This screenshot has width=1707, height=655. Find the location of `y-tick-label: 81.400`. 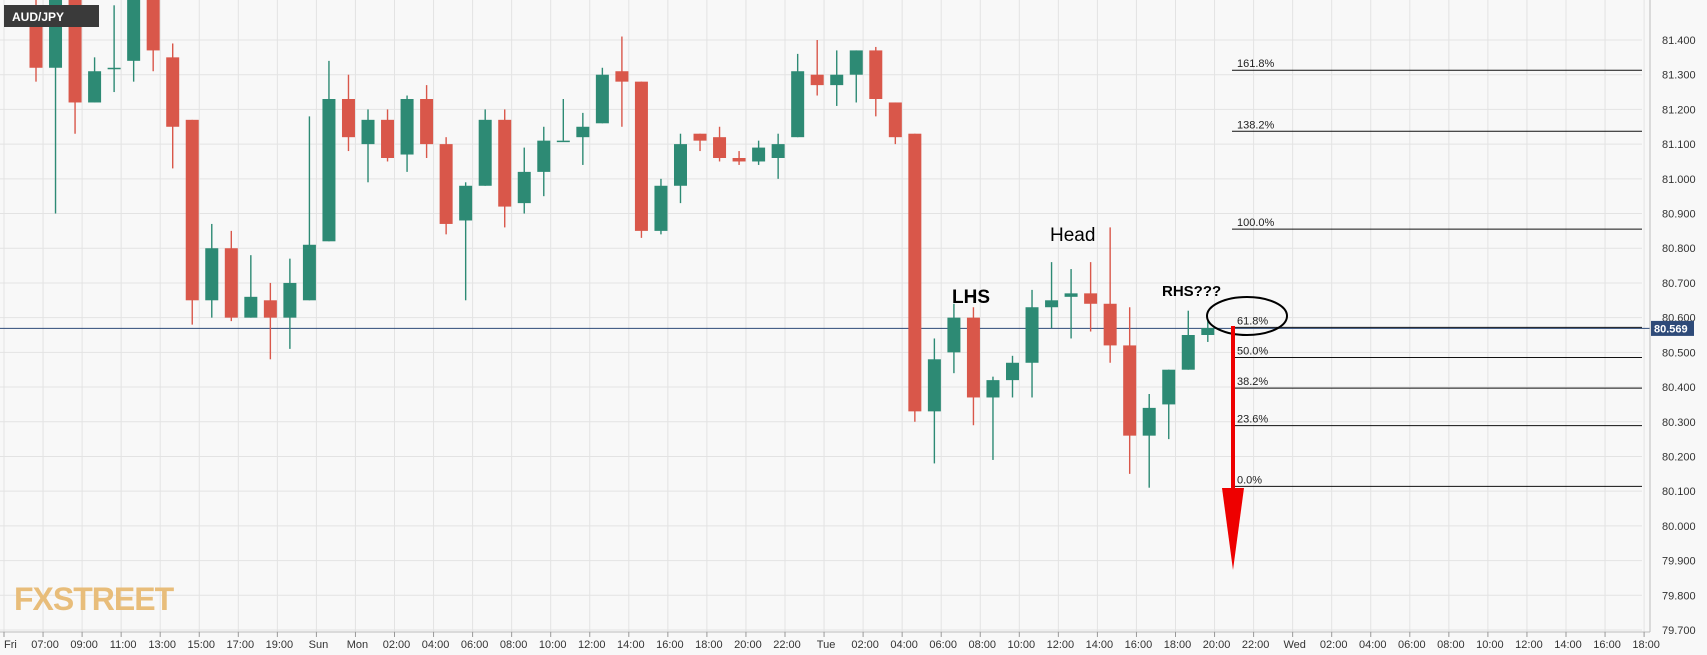

y-tick-label: 81.400 is located at coordinates (1679, 41).